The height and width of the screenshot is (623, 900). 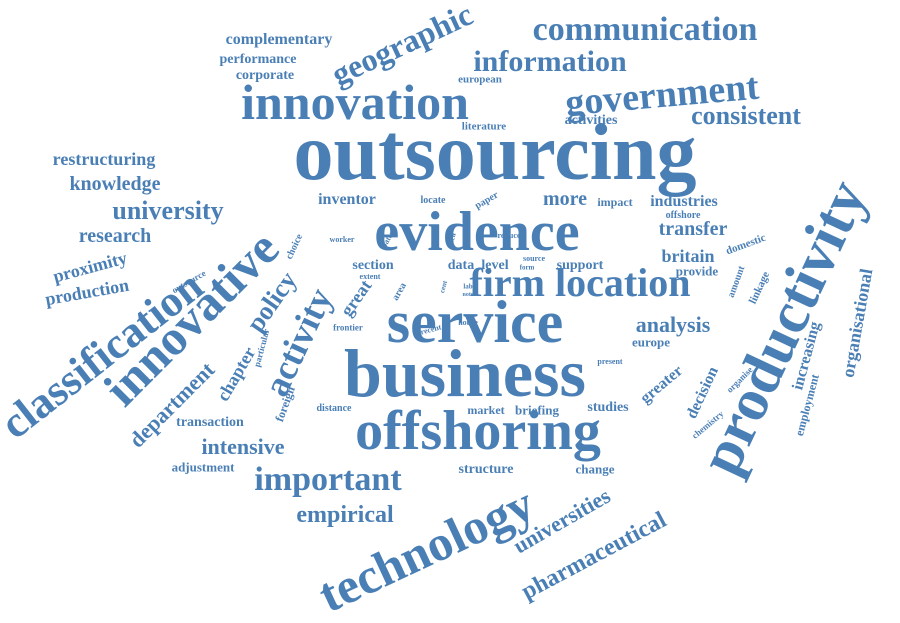 I want to click on word-intensive: intensive, so click(x=243, y=446).